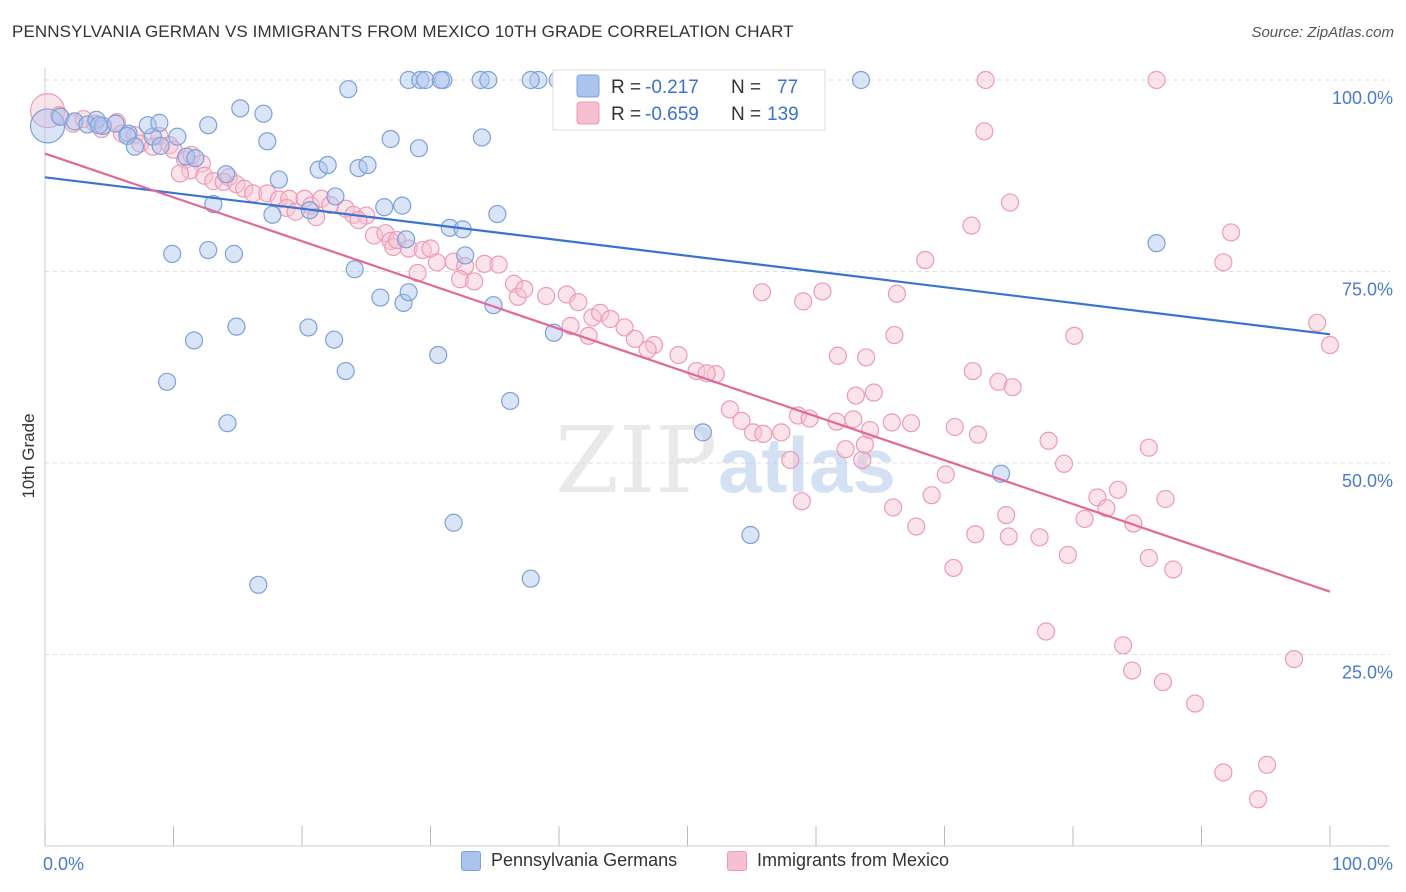  What do you see at coordinates (1362, 98) in the screenshot?
I see `y-tick-label: 100.0%` at bounding box center [1362, 98].